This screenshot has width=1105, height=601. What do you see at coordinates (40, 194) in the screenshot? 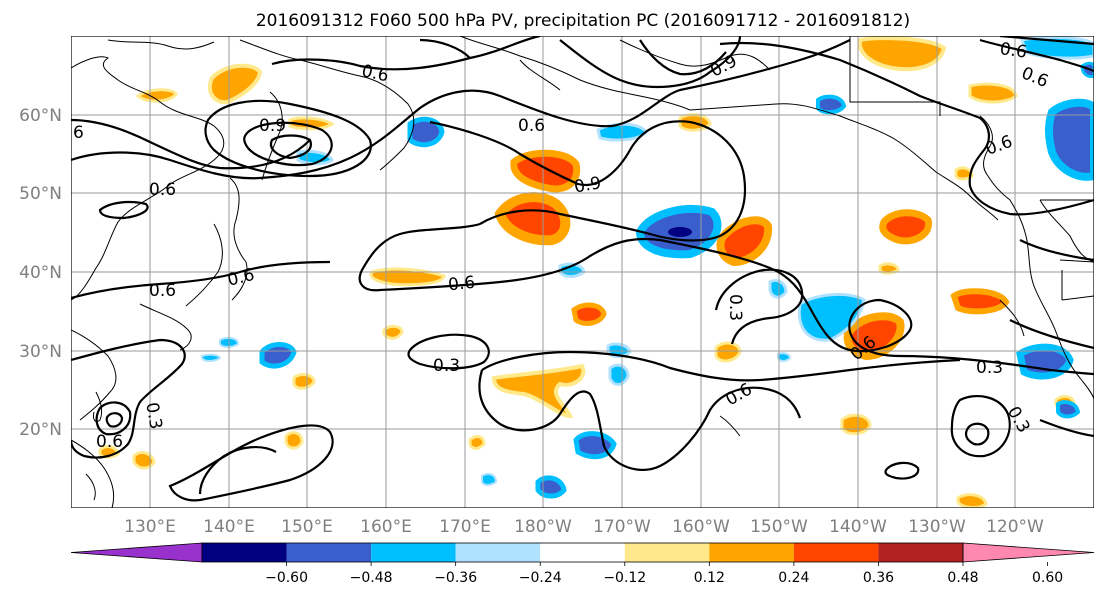
I see `lat-tick-label: 50°N` at bounding box center [40, 194].